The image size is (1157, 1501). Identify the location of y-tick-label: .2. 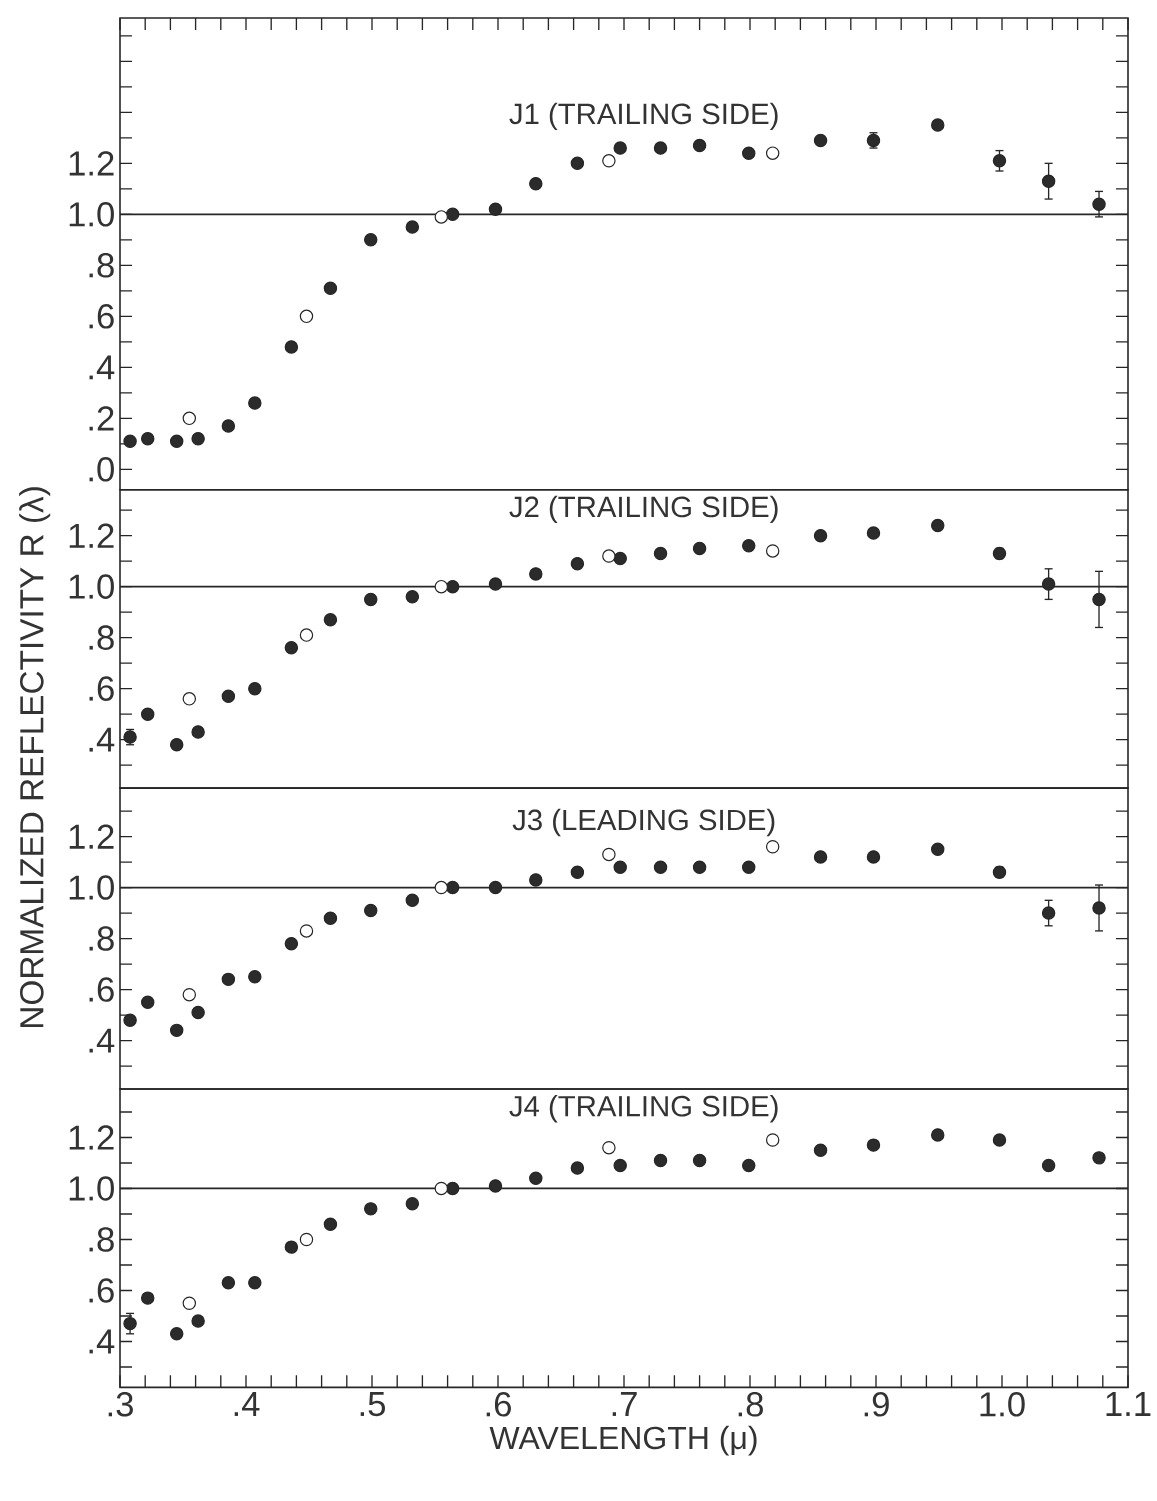
(101, 418).